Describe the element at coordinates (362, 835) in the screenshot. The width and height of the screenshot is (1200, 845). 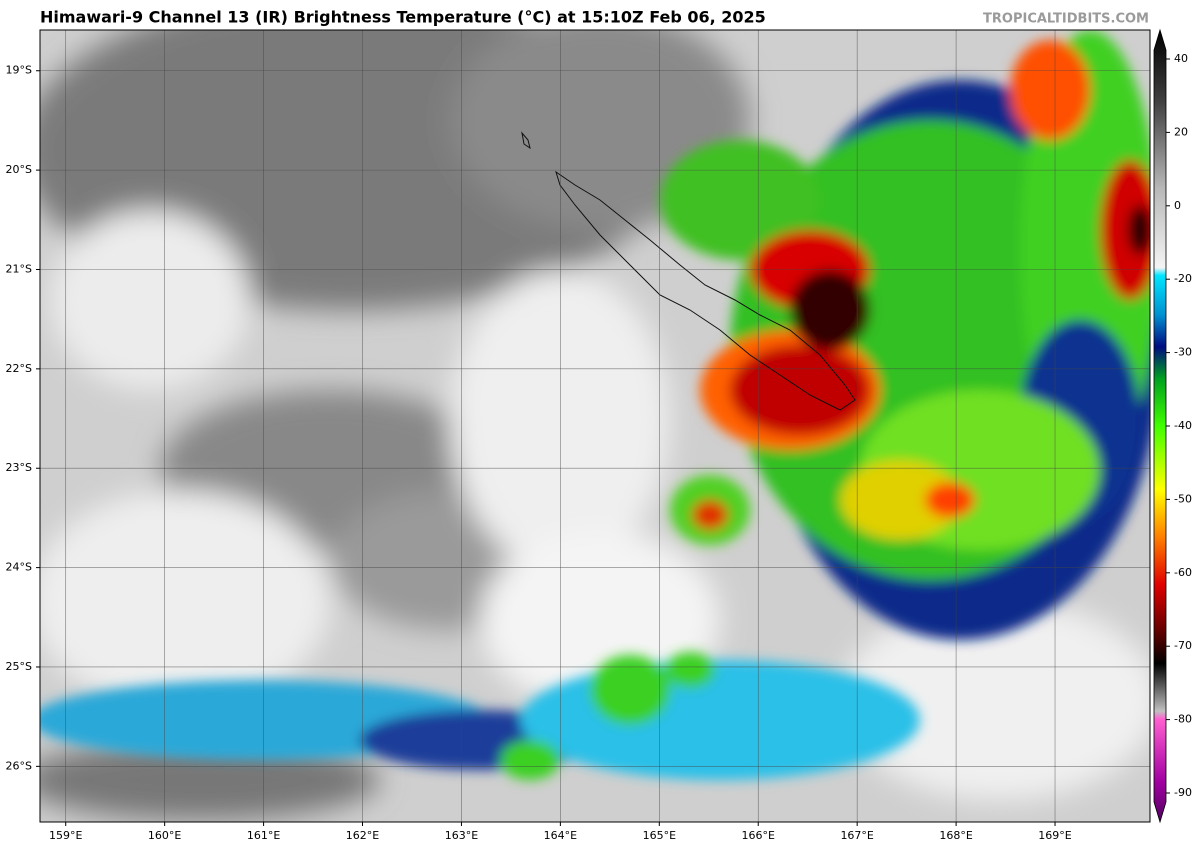
I see `x-tick-label: 162°E` at that location.